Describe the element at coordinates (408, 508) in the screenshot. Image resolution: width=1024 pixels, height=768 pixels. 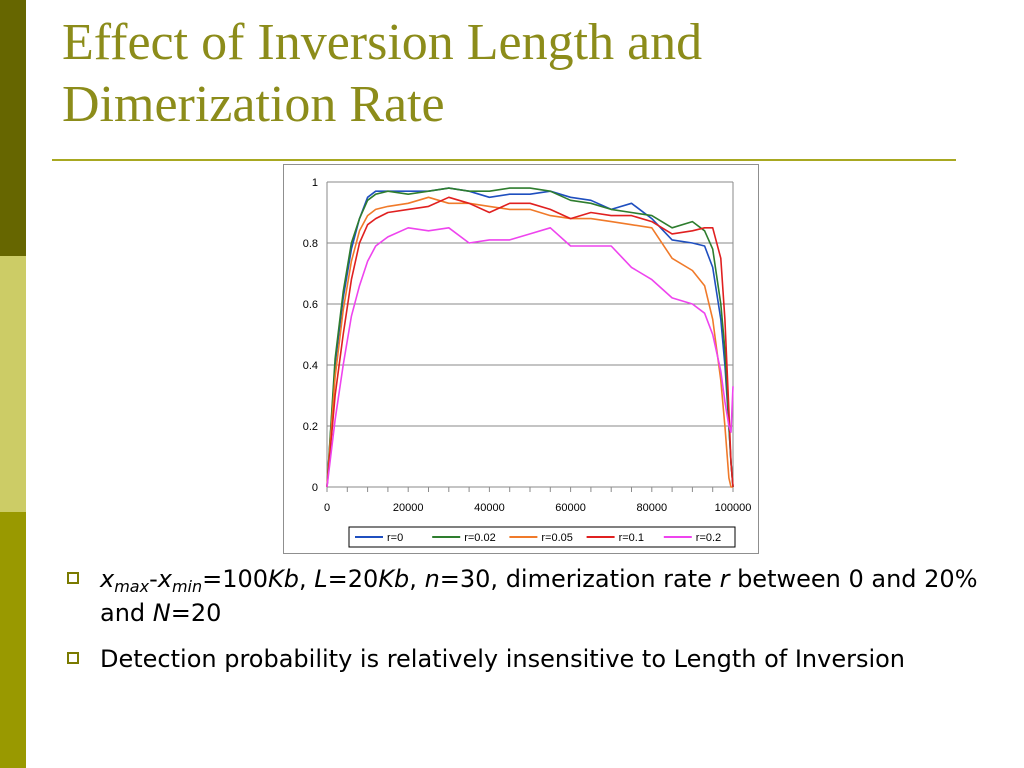
I see `x-tick-label: 20000` at that location.